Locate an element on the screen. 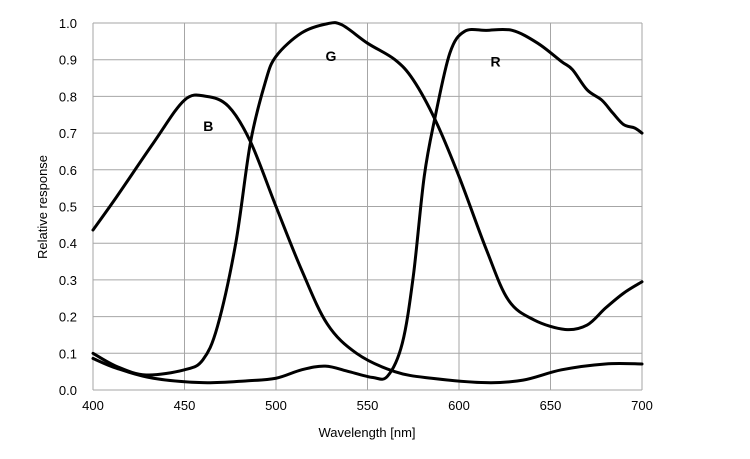 The image size is (750, 459). y-axis-ticks: 0.0 0.1 0.2 0.3 0.4 0.5 0.6 0.7 0.8 0.9 1.0 is located at coordinates (68, 207).